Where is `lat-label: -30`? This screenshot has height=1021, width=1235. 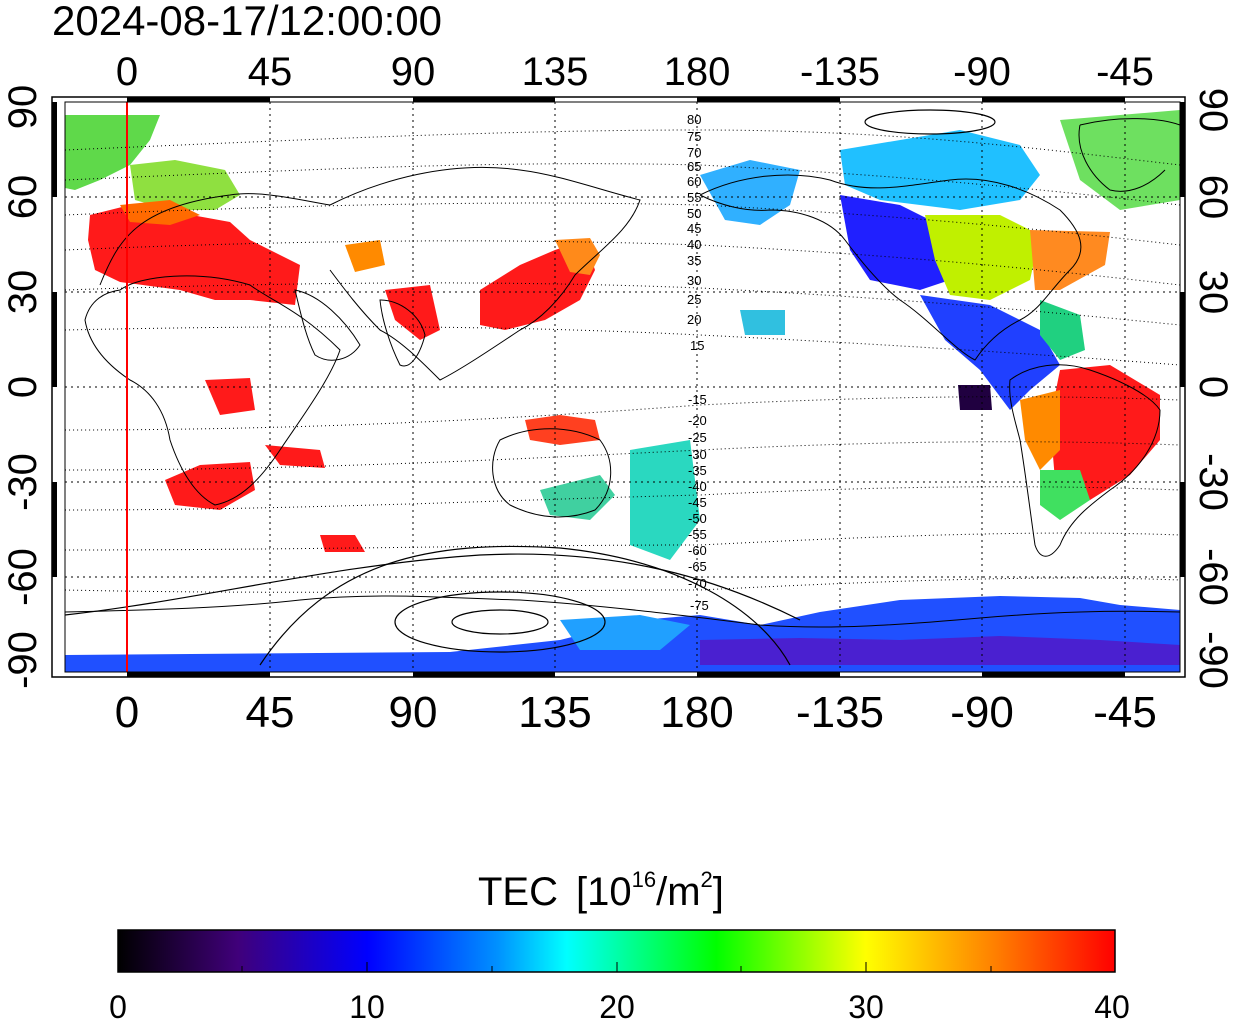 lat-label: -30 is located at coordinates (1213, 482).